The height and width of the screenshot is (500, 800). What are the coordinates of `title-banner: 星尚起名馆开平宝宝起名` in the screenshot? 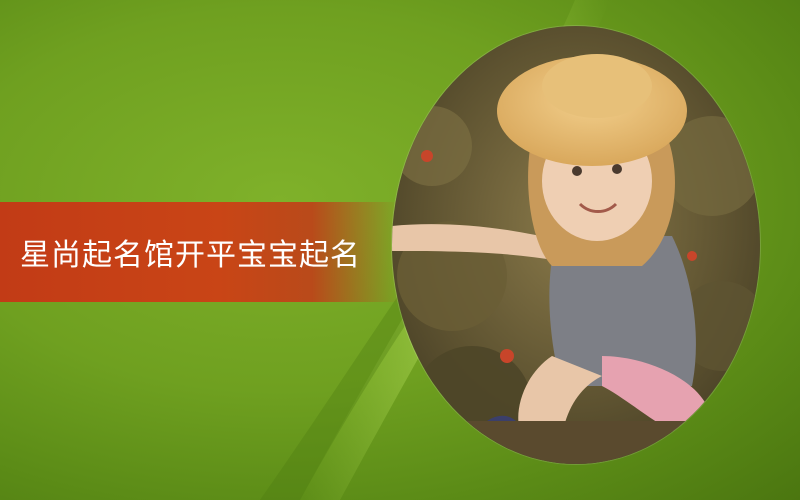 It's located at (200, 252).